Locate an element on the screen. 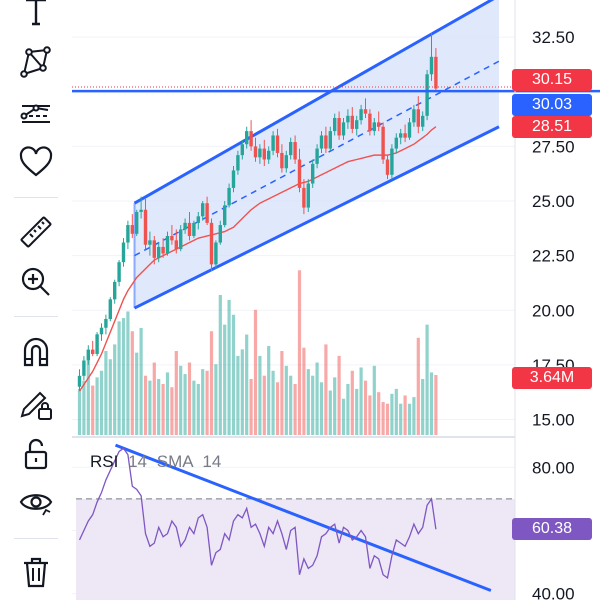  rsi-polyline is located at coordinates (257, 513).